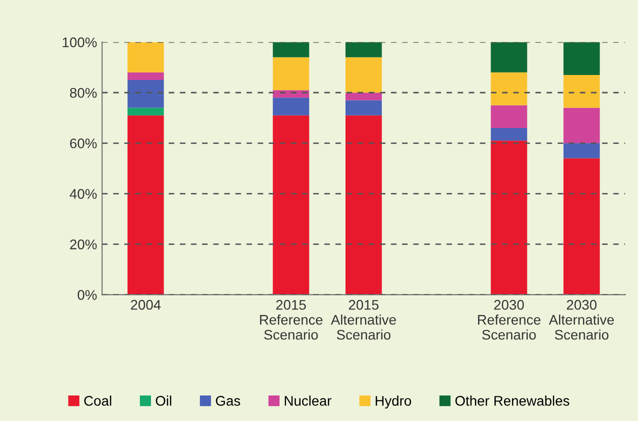 The width and height of the screenshot is (638, 421). Describe the element at coordinates (394, 402) in the screenshot. I see `legend-label: Hydro` at that location.